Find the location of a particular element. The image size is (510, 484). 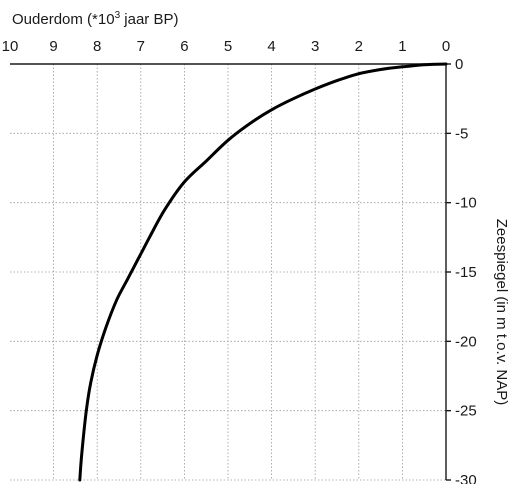

x-axis-title-rest: jaar BP) is located at coordinates (149, 19).